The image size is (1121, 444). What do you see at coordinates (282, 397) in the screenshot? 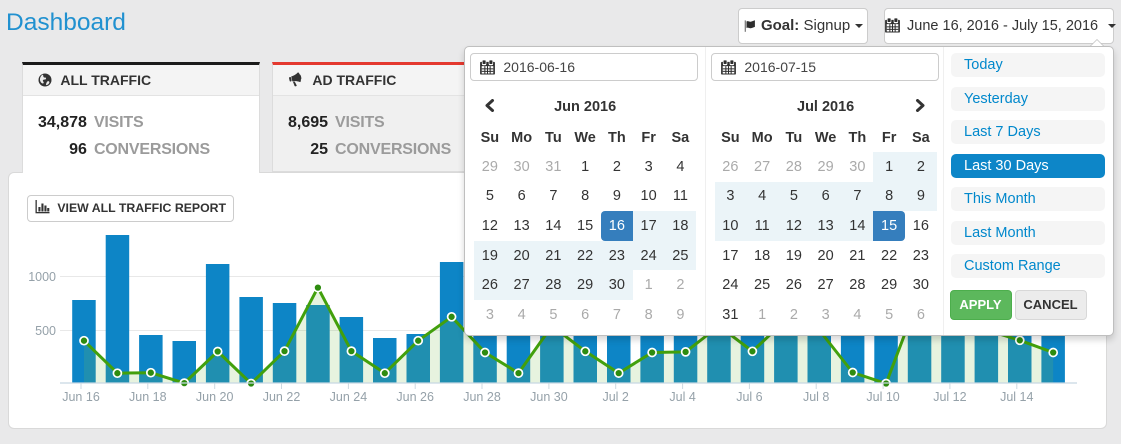
I see `svg-text: Jun 22` at bounding box center [282, 397].